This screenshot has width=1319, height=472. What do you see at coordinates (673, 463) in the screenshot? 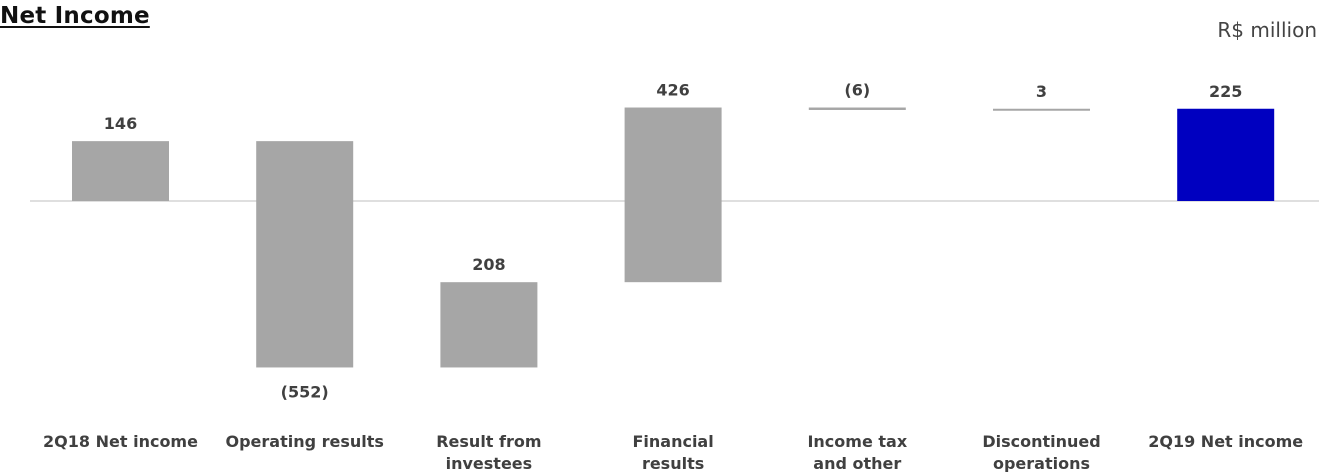
I see `category-label-4-line-2: results` at bounding box center [673, 463].